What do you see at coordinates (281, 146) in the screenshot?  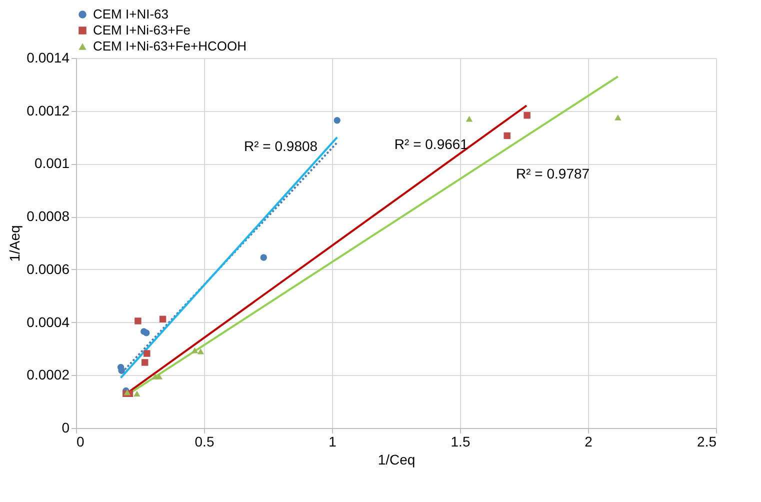 I see `annotation: R² = 0.9808` at bounding box center [281, 146].